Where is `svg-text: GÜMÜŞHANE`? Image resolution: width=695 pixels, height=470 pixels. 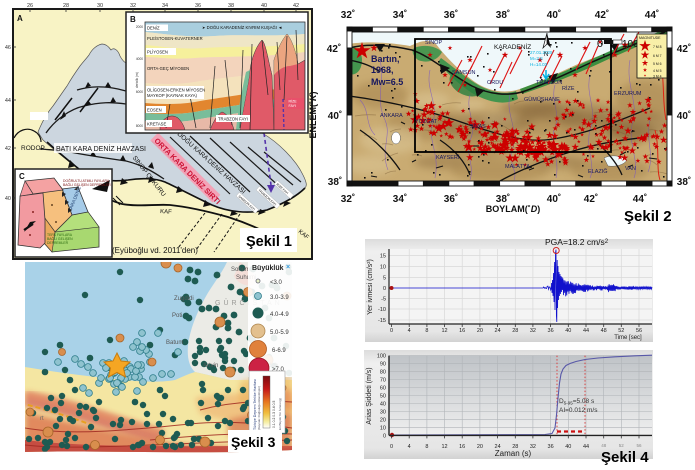
svg-text: GÜMÜŞHANE is located at coordinates (542, 99).